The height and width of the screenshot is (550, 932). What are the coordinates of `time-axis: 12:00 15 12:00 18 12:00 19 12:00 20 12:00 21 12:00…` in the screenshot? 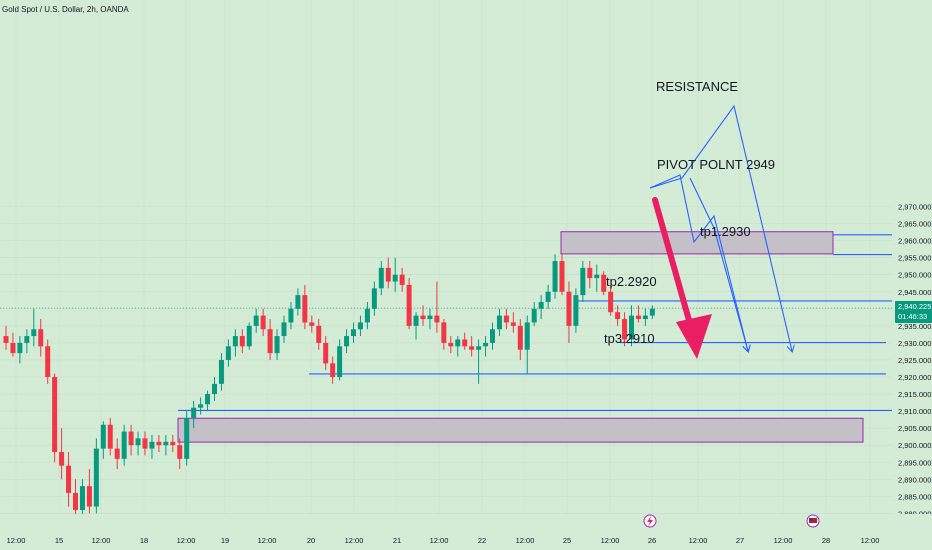 It's located at (466, 532).